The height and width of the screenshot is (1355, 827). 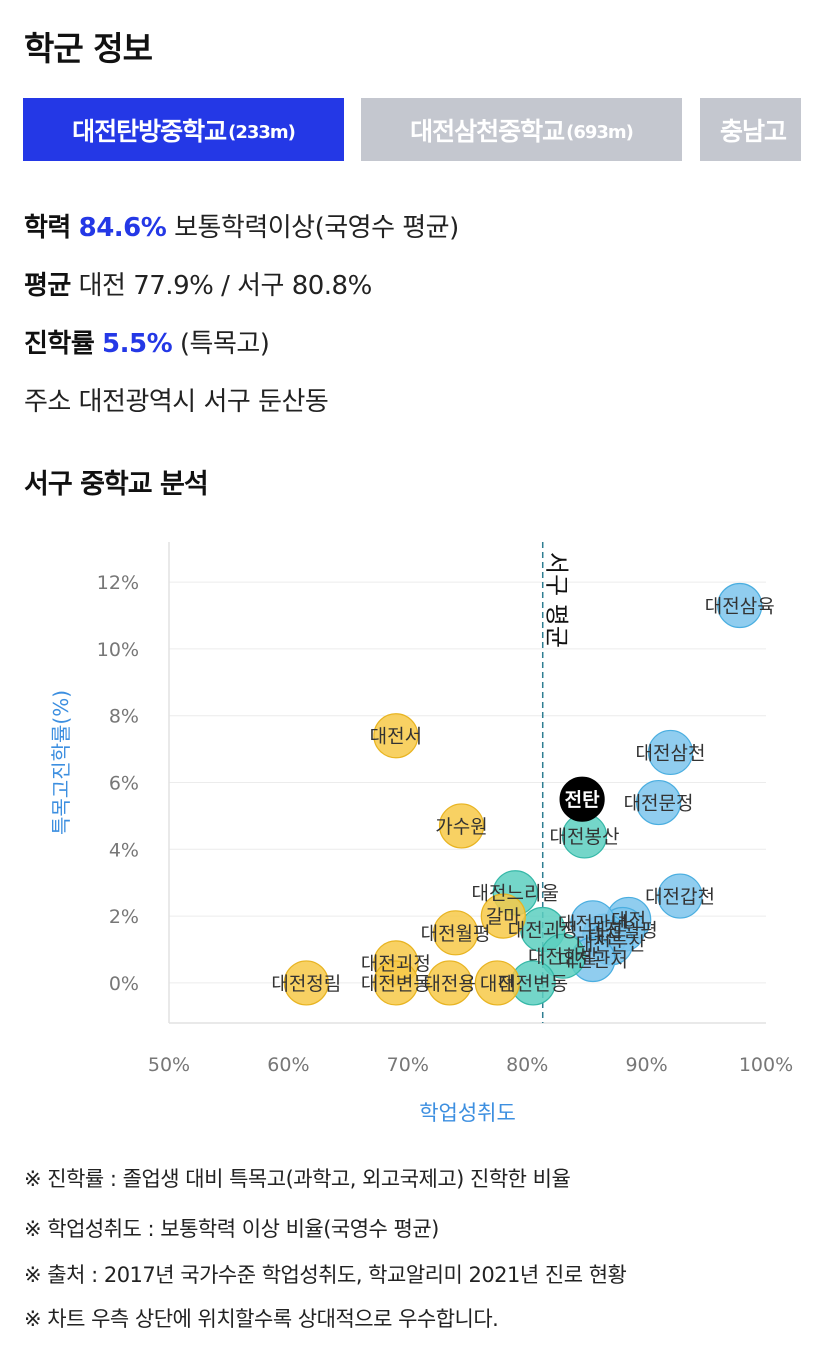 I want to click on advancement-value: 5.5%, so click(x=137, y=344).